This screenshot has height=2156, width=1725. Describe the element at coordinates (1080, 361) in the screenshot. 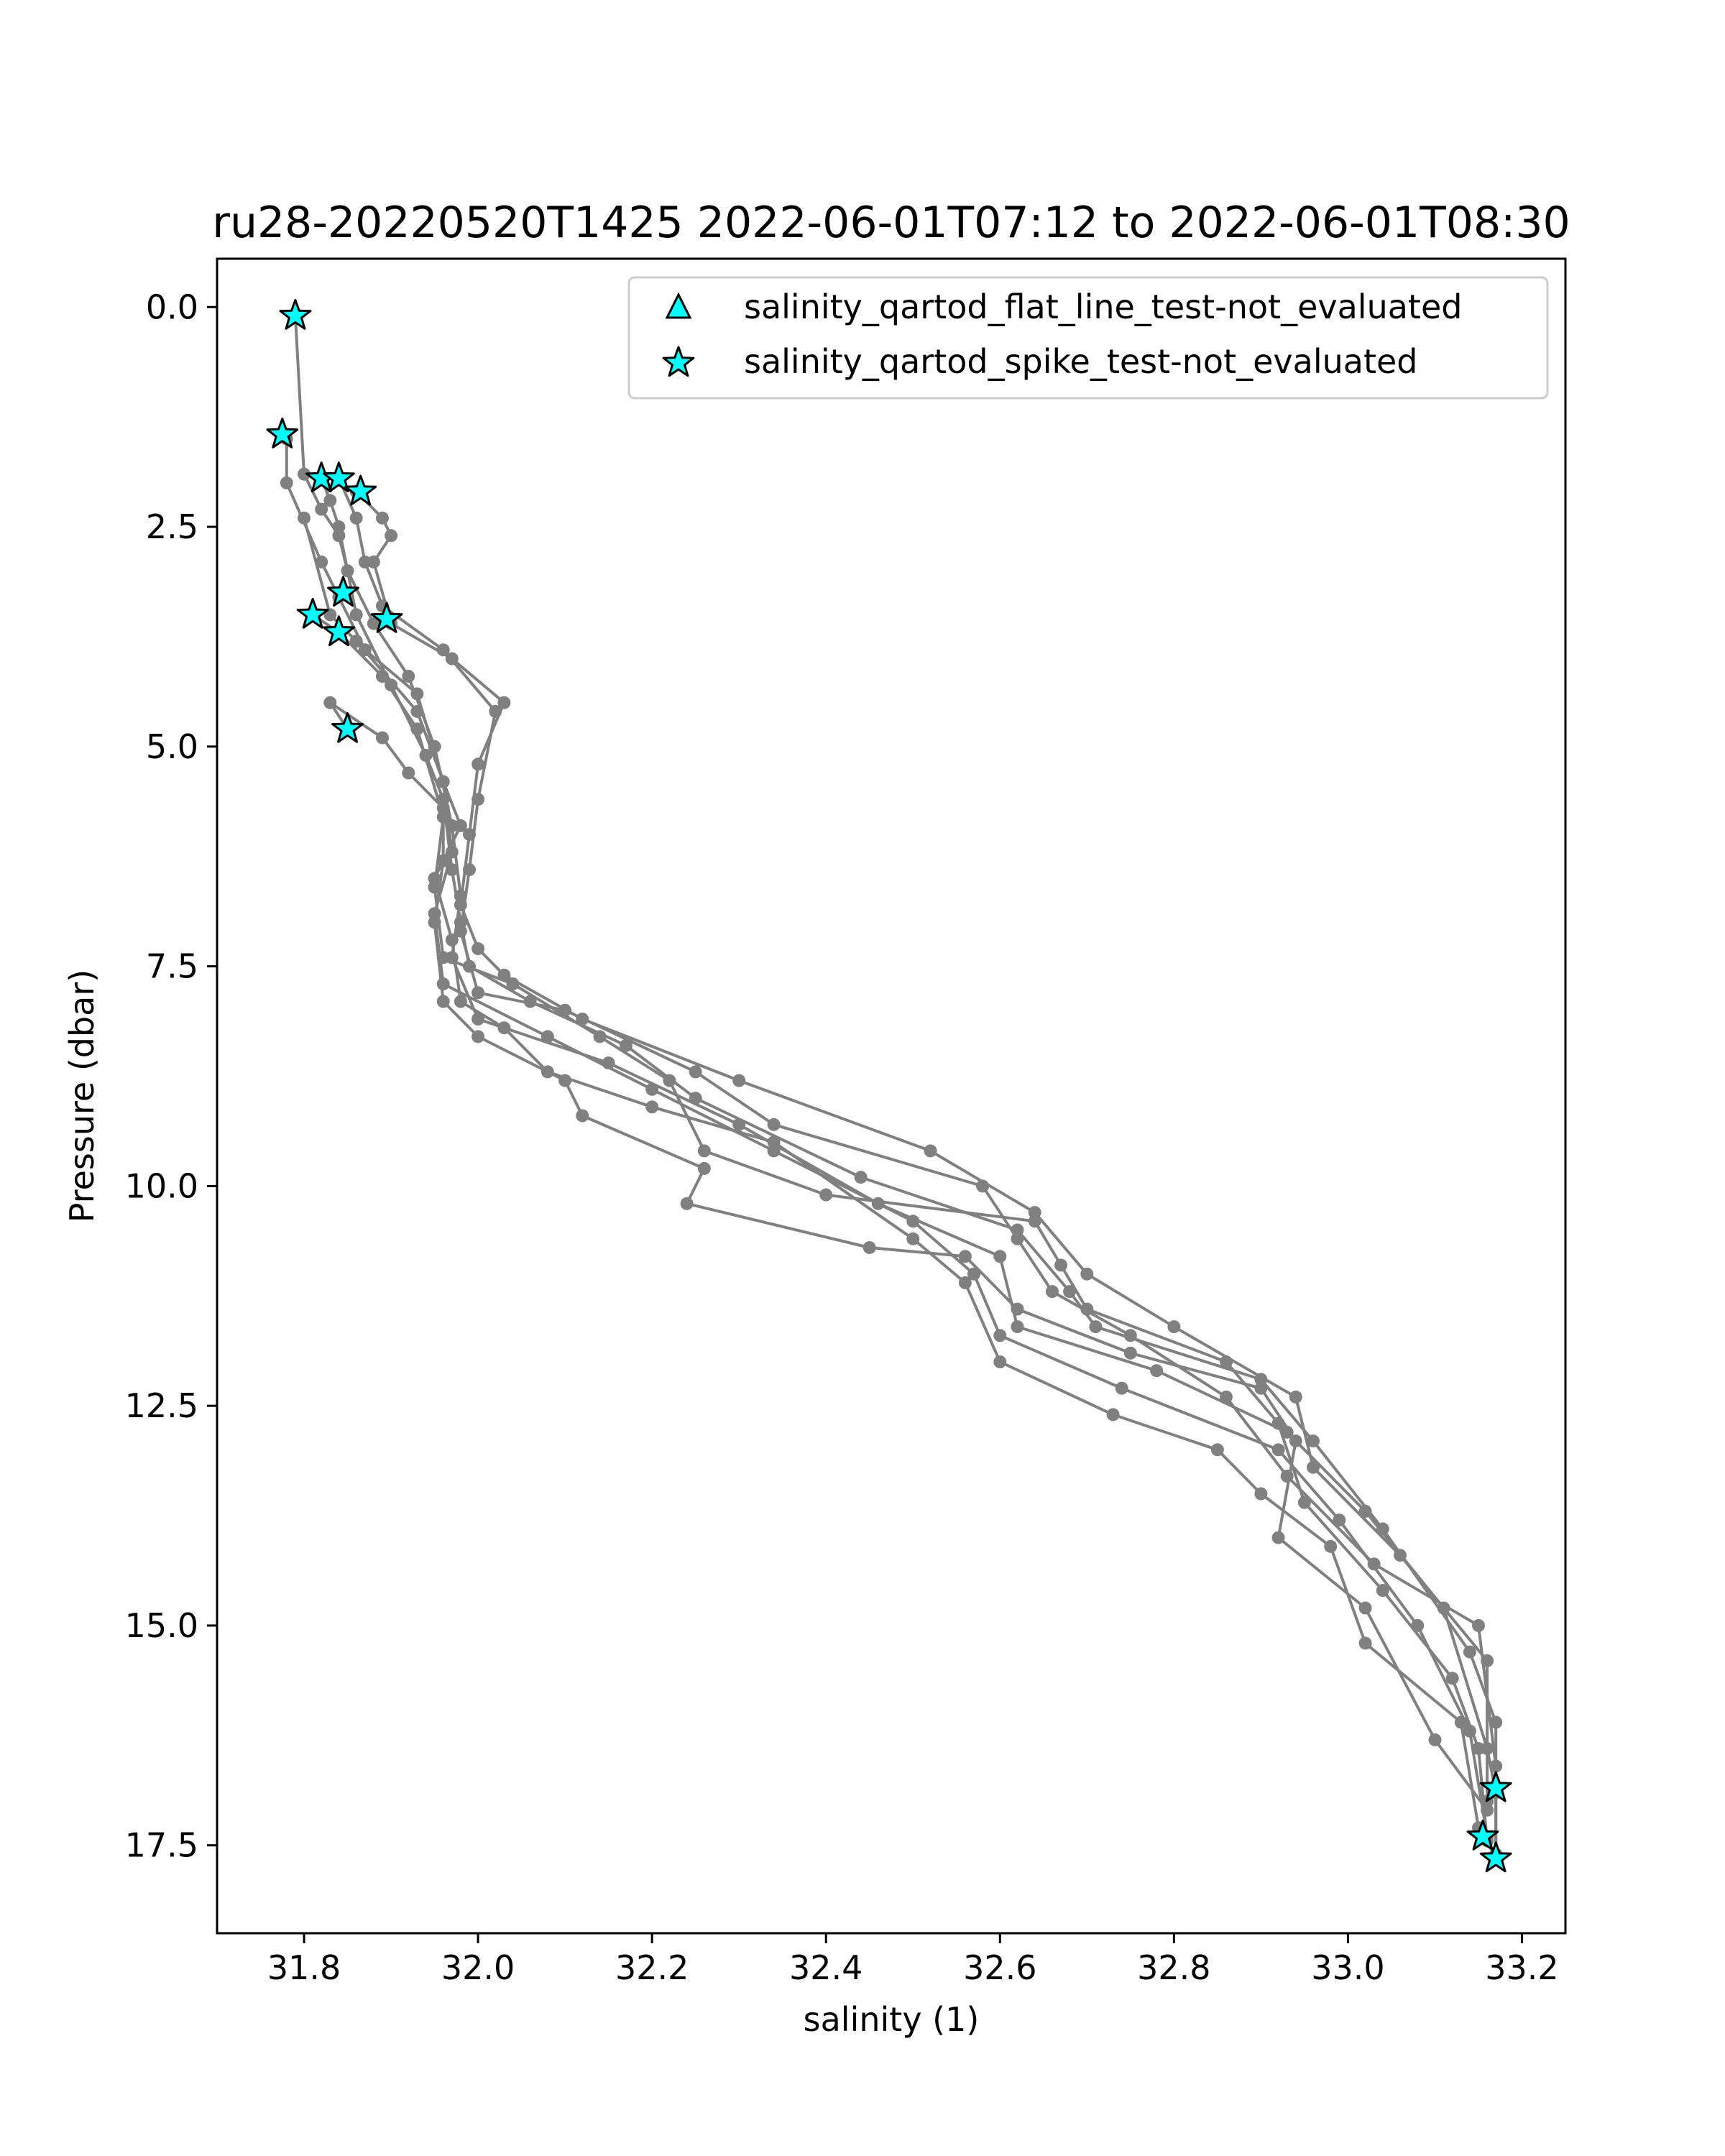

I see `legend-label-spike: salinity_qartod_spike_test-not_evaluated` at that location.